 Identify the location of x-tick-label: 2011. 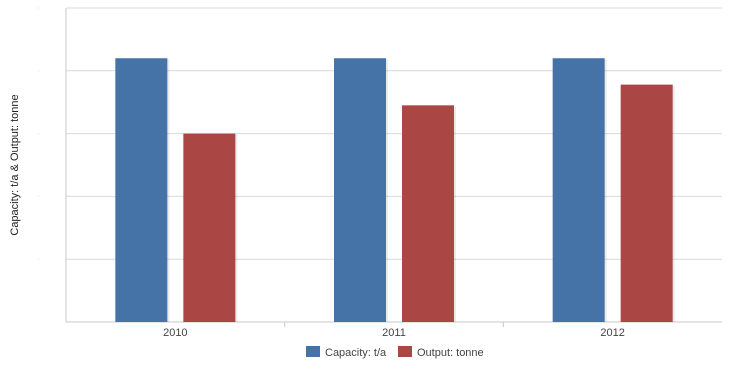
(394, 333).